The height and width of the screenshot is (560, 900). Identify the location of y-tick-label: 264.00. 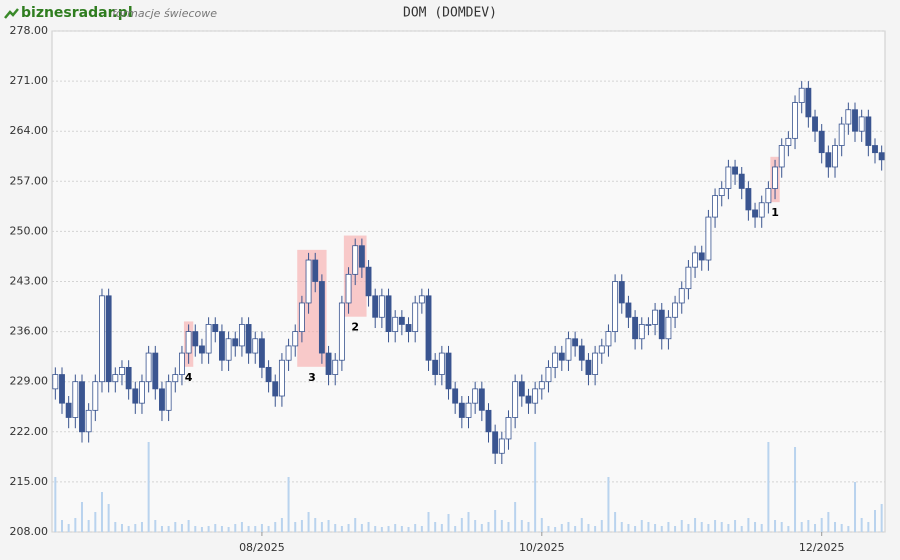
(29, 130).